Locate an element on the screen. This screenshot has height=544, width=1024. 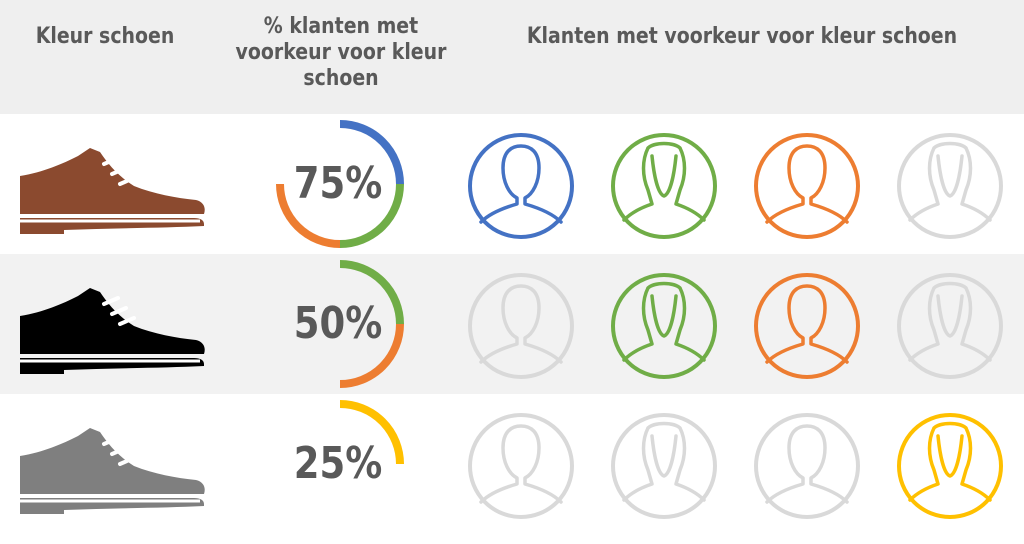
percentage-label: 50% is located at coordinates (338, 323).